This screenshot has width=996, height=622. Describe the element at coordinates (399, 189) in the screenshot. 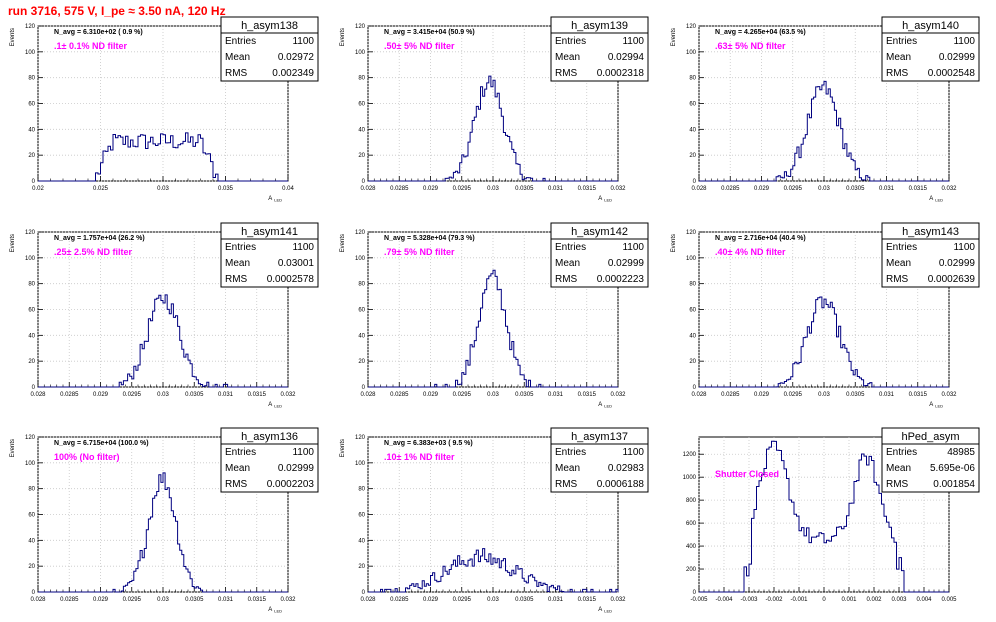

I see `x-tick-label: 0.0285` at that location.